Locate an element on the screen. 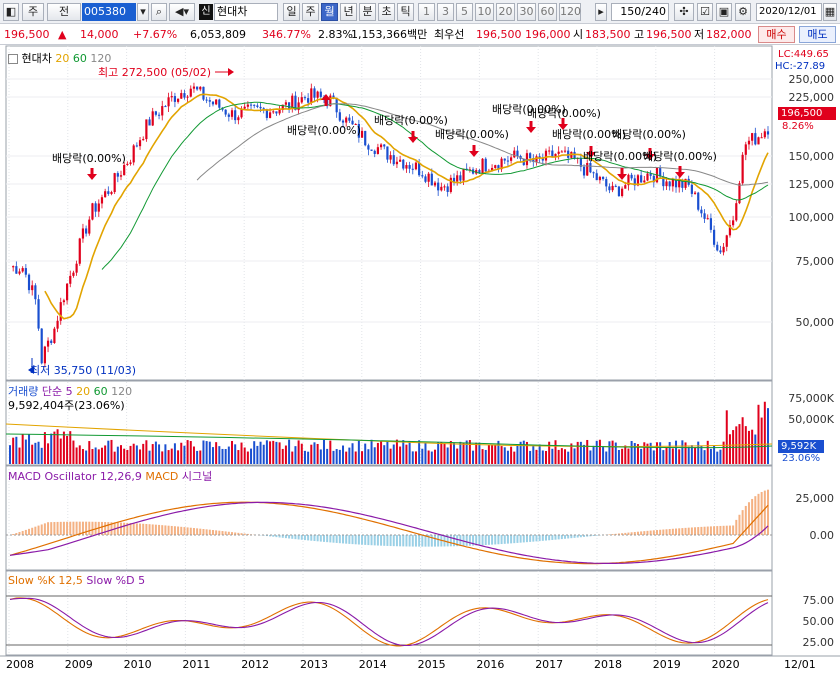 This screenshot has width=840, height=679. calendar-icon: ▦ is located at coordinates (830, 12).